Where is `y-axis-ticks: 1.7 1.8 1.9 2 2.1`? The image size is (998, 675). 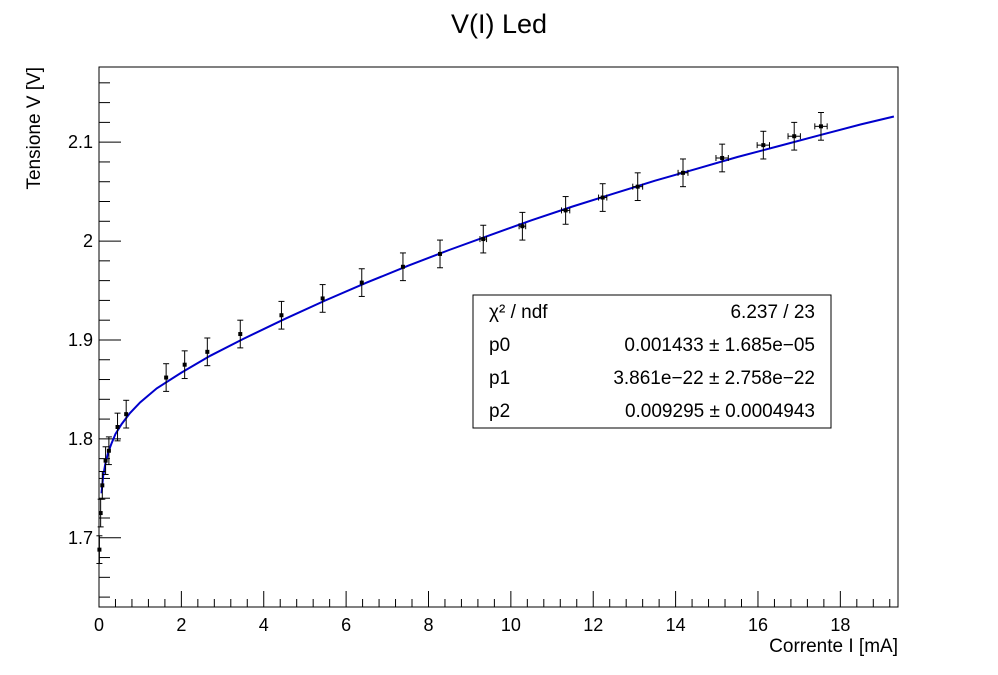 y-axis-ticks: 1.7 1.8 1.9 2 2.1 is located at coordinates (94, 340).